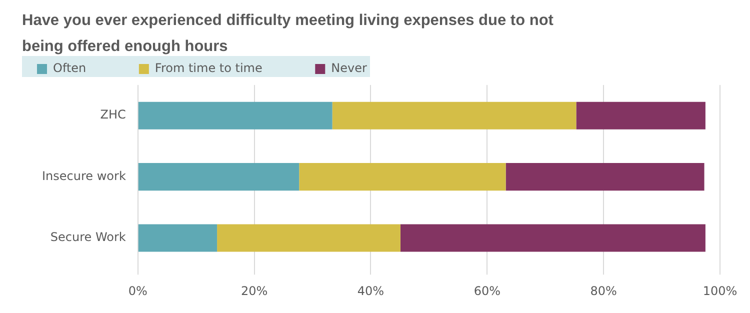 This screenshot has height=313, width=750. Describe the element at coordinates (372, 68) in the screenshot. I see `legend-label: Never` at that location.